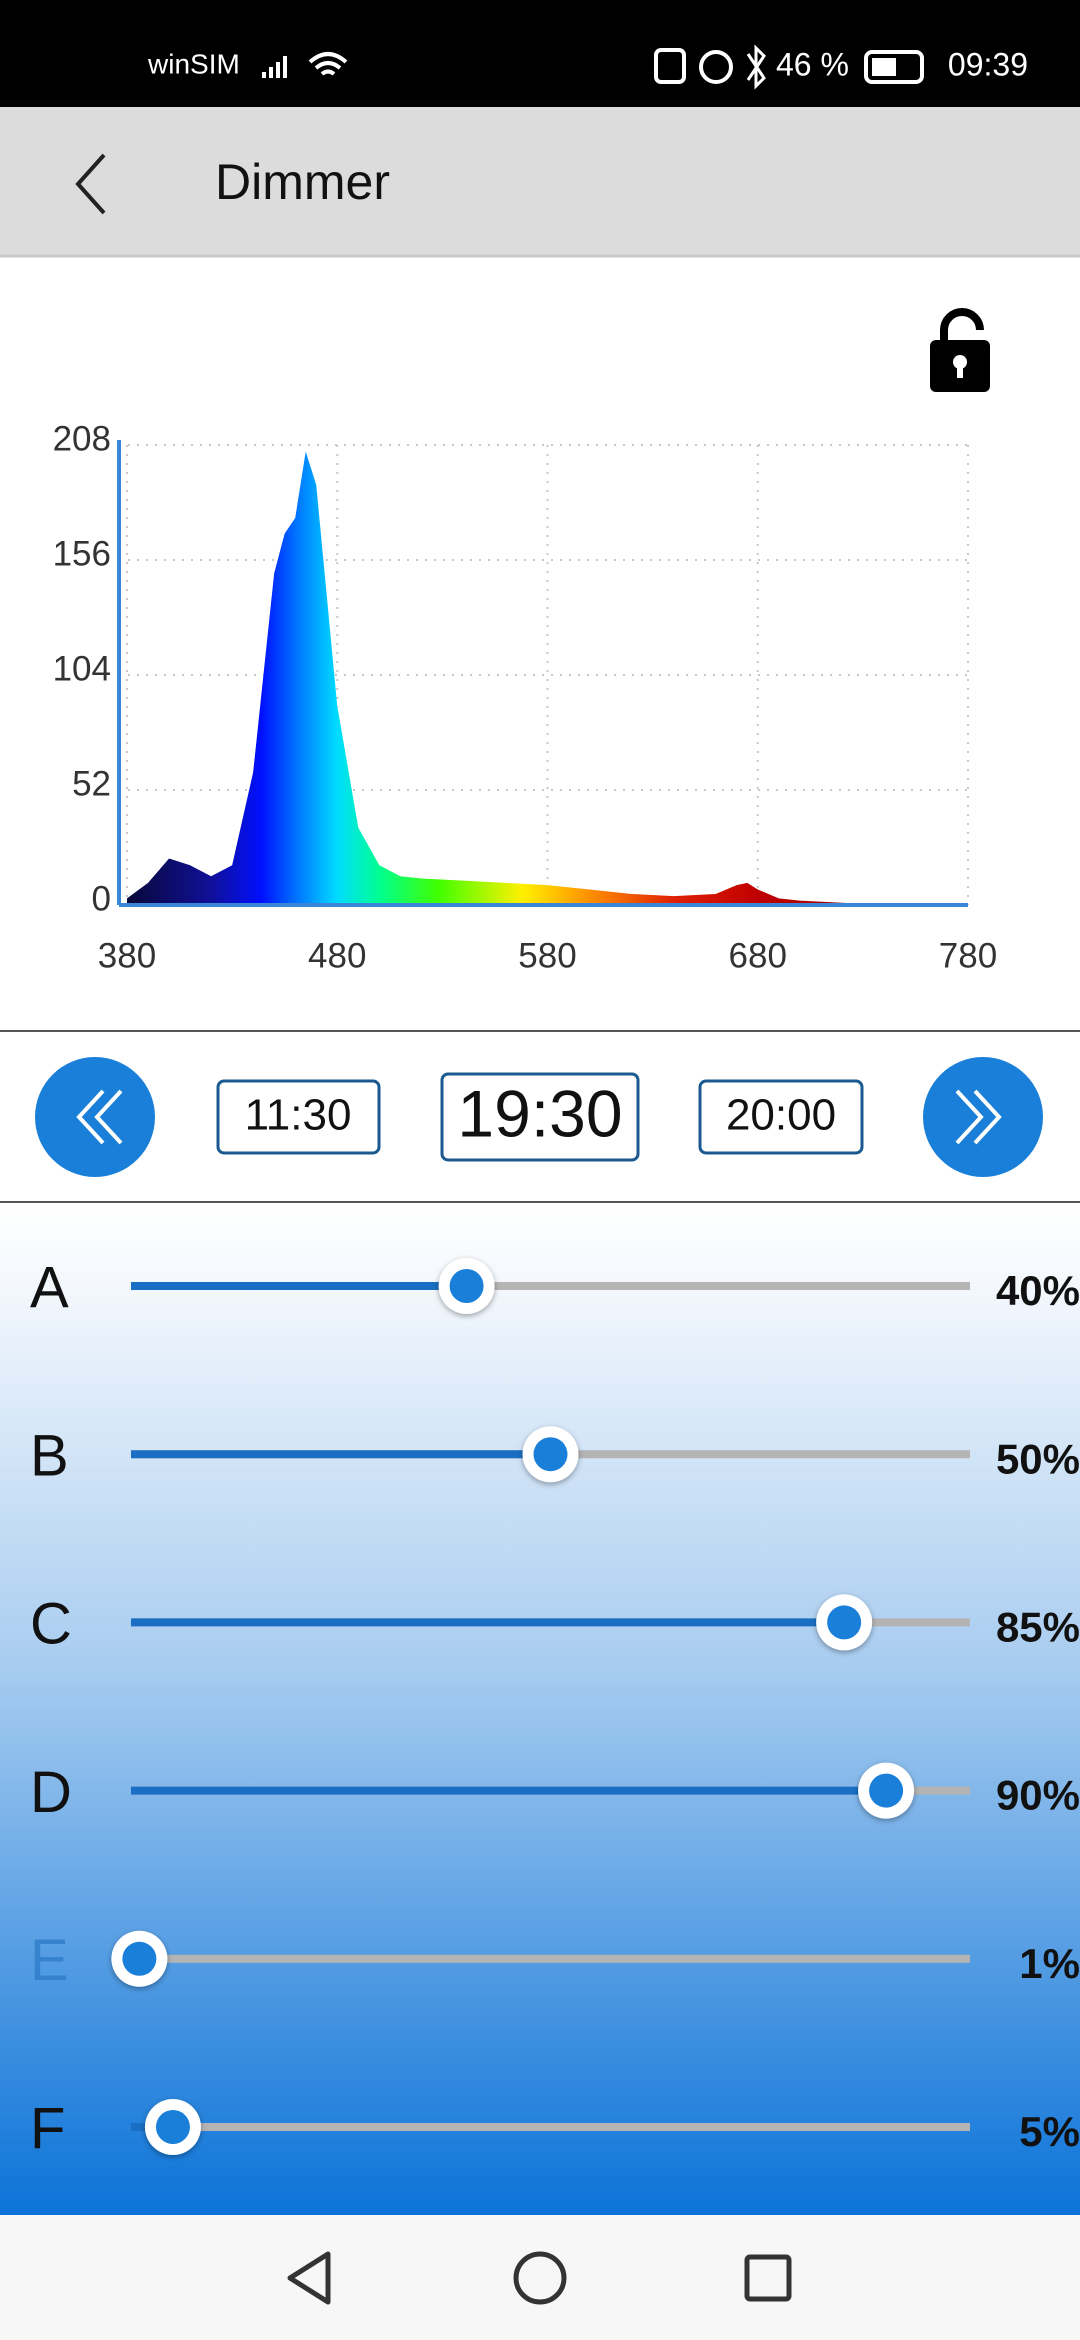  I want to click on y-tick-label: 104, so click(82, 668).